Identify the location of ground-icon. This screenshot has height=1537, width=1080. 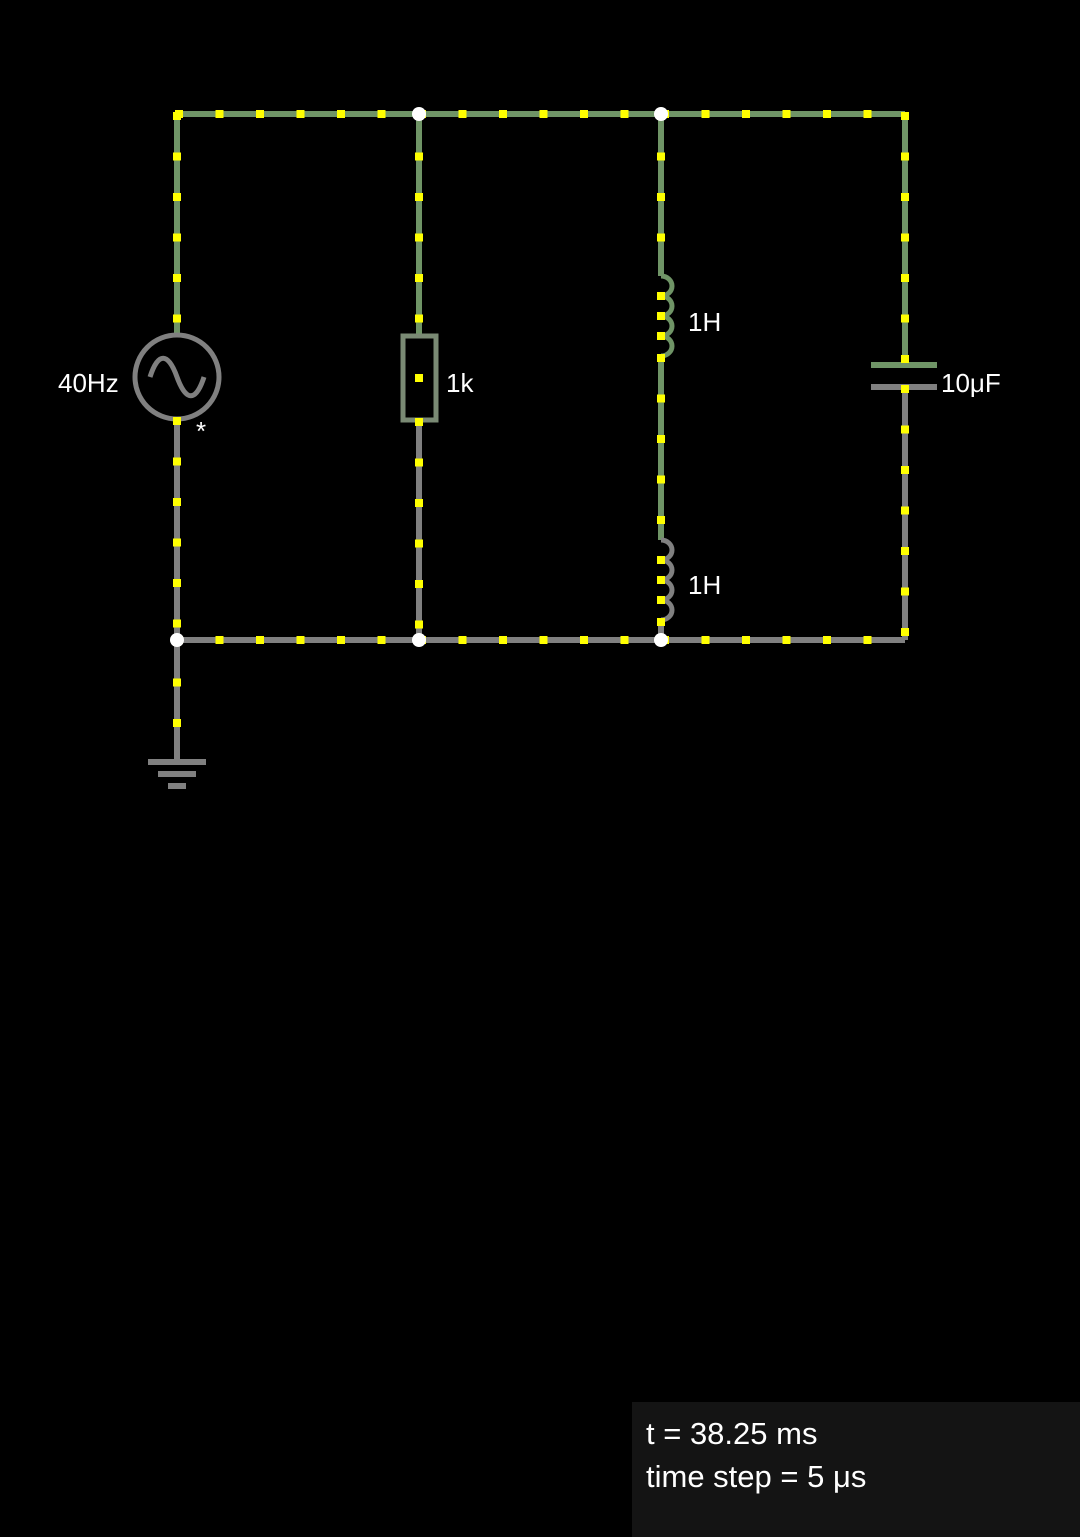
(177, 774).